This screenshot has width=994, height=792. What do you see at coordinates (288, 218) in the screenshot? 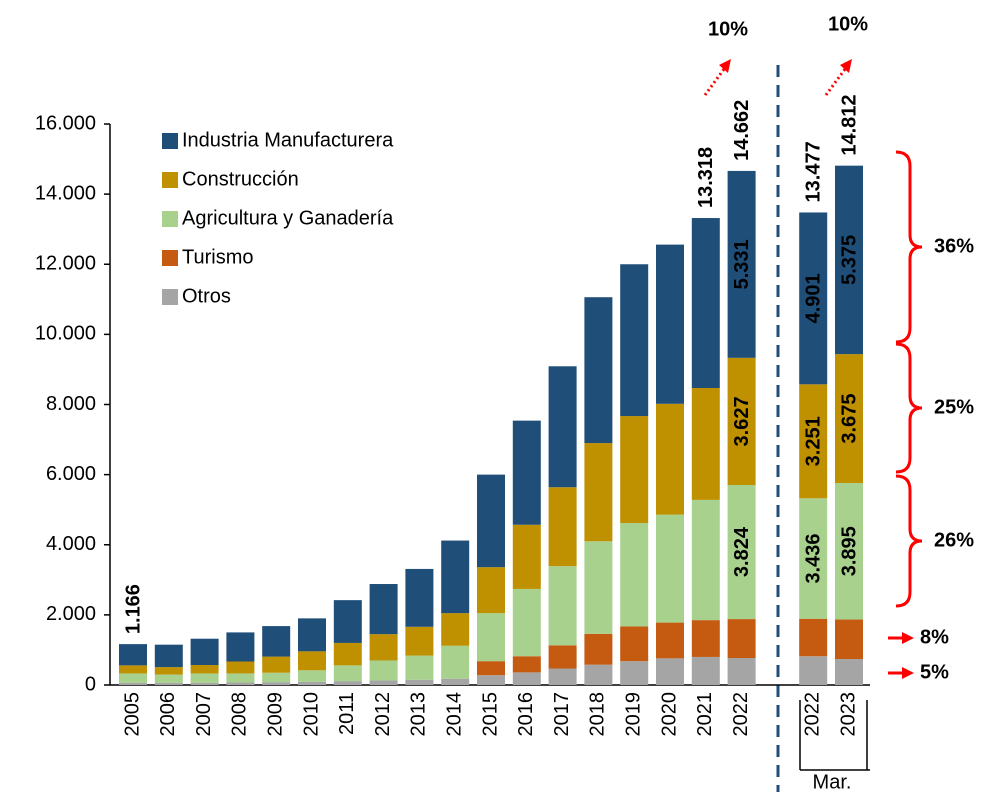
I see `legend-label: Agricultura y Ganadería` at bounding box center [288, 218].